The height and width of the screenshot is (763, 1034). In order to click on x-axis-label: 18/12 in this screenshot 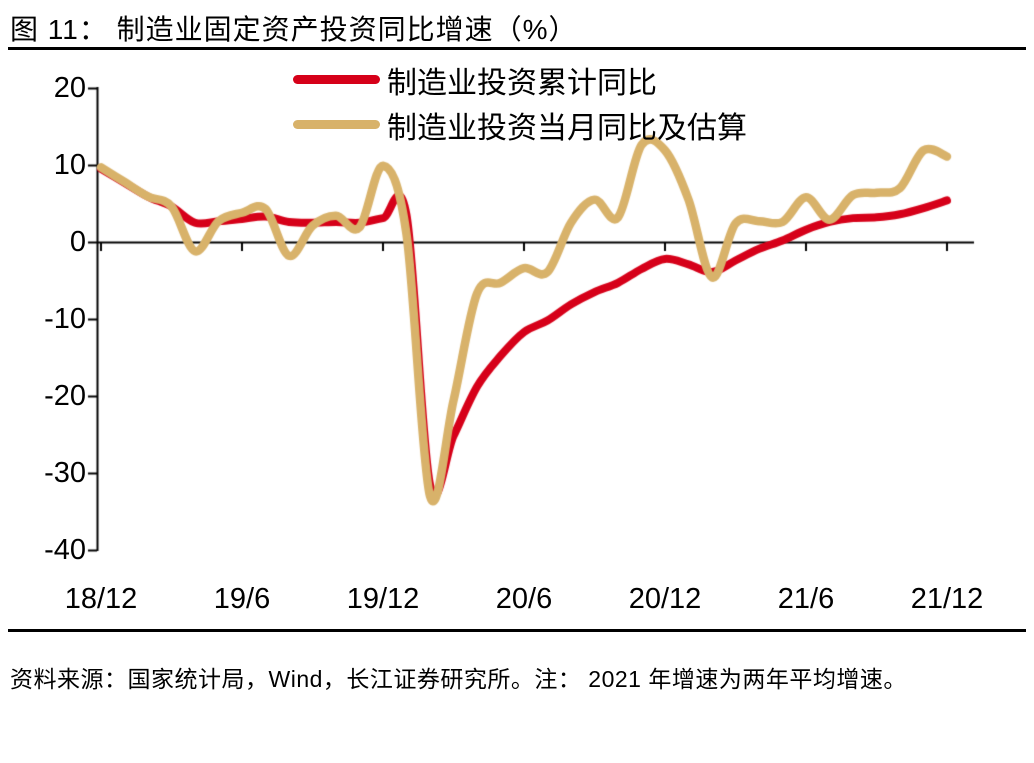, I will do `click(101, 599)`.